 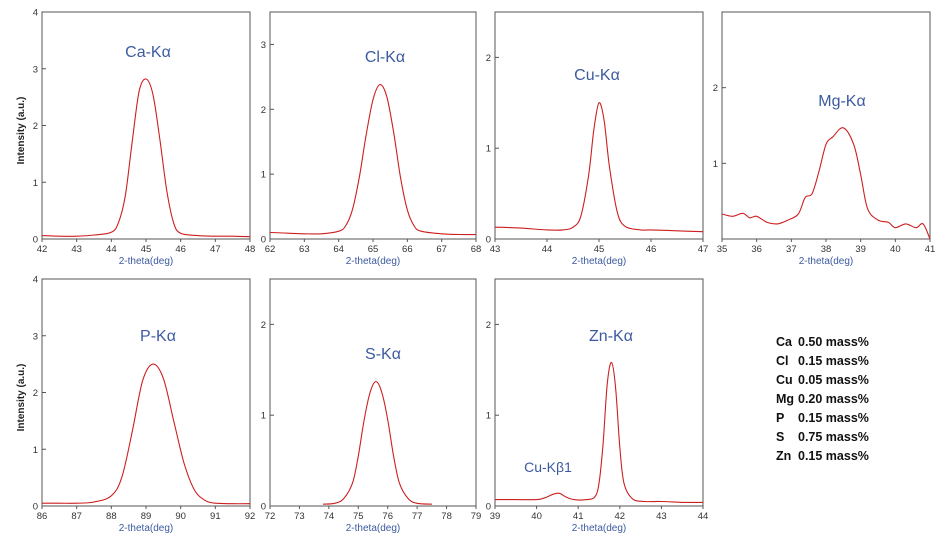 What do you see at coordinates (495, 516) in the screenshot?
I see `x-tick-label: 39` at bounding box center [495, 516].